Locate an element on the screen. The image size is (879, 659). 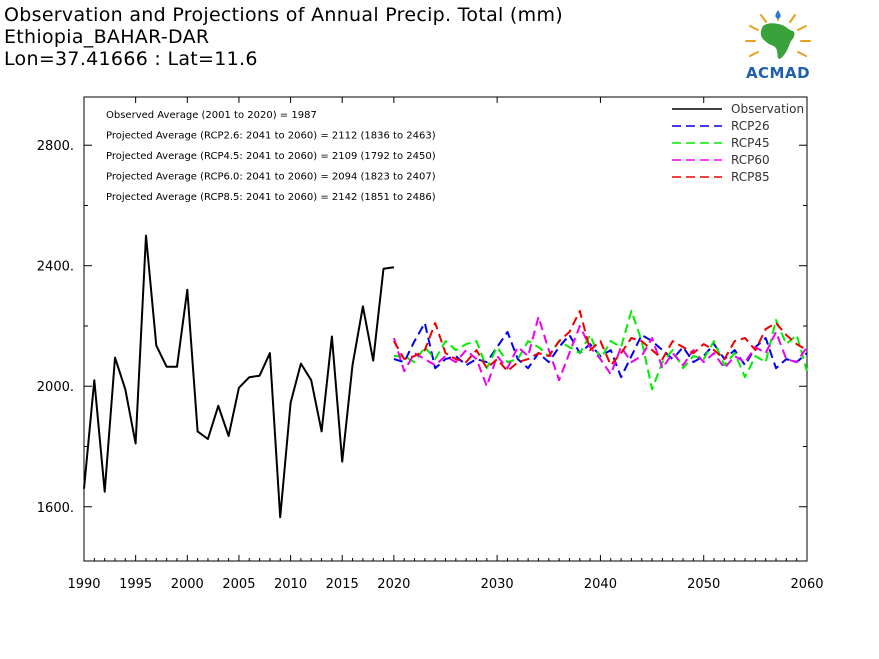
station-coordinates: Lon=37.41666 : Lat=11.6 is located at coordinates (131, 59).